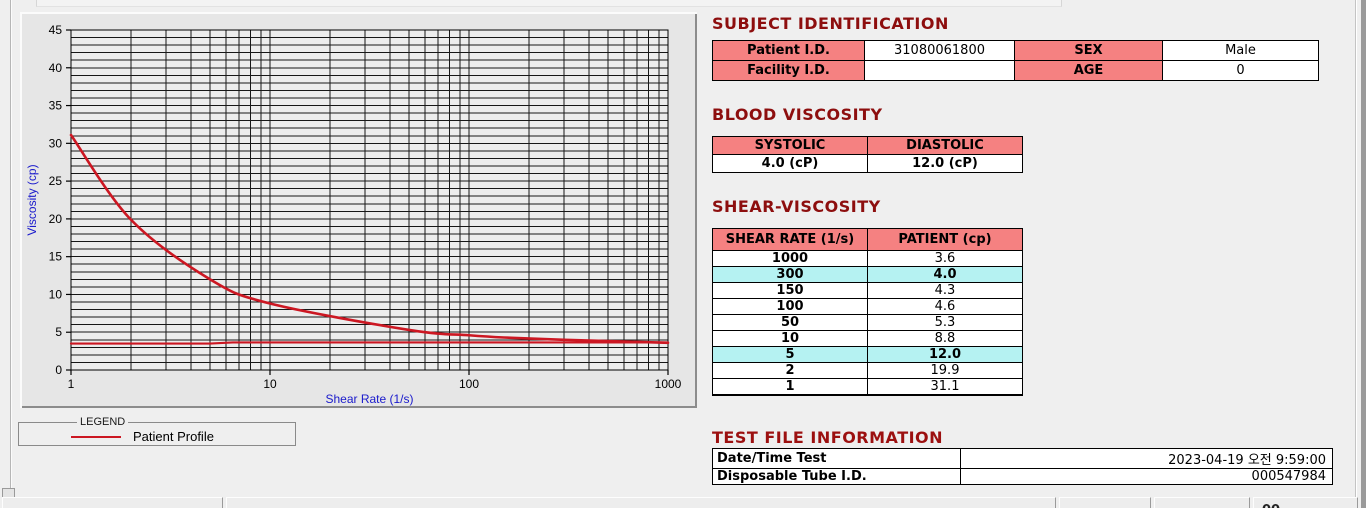 This screenshot has height=508, width=1366. I want to click on table-row: Date/Time Test 2023-04-19 오전 9:59:00, so click(1022, 458).